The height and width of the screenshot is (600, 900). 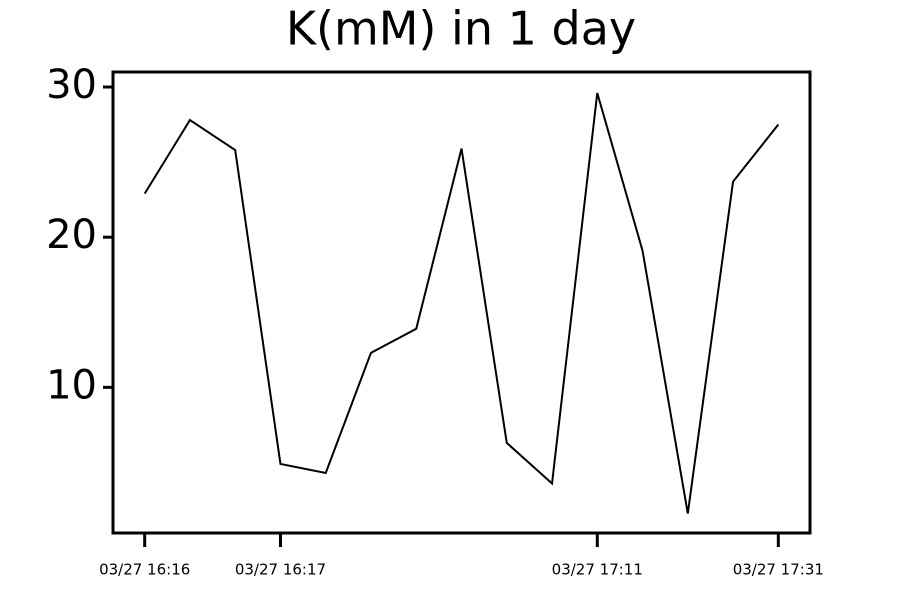 I want to click on x-tick-label: 03/27 16:17, so click(x=280, y=570).